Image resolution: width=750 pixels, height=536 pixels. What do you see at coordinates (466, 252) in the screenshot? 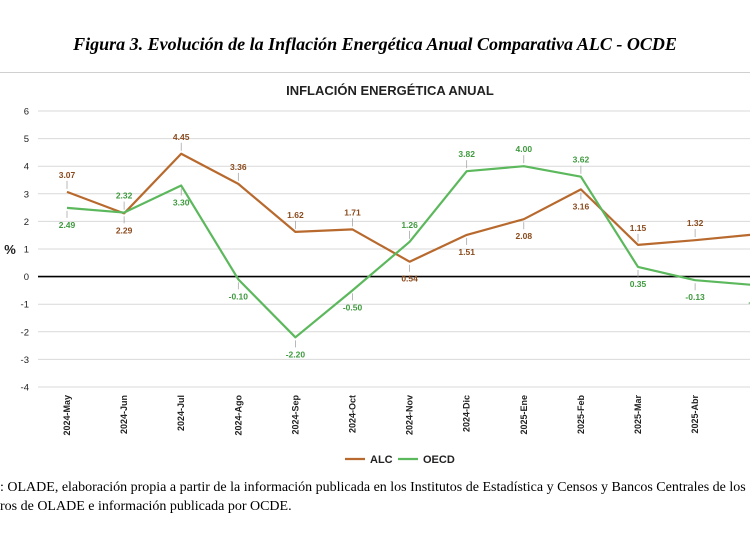
I see `data-label-alc: 1.51` at bounding box center [466, 252].